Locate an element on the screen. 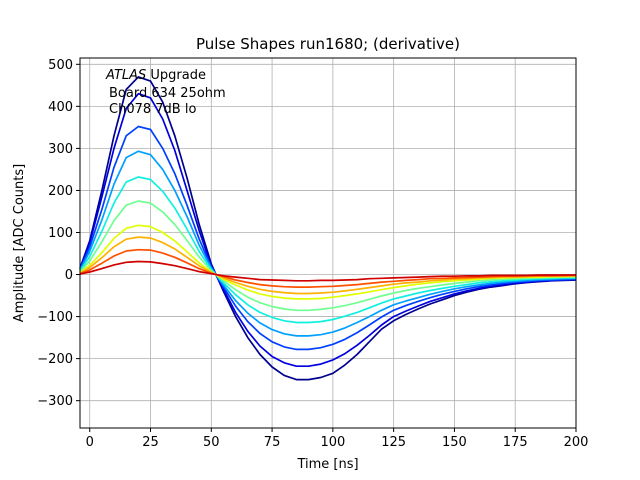  y-axis-title: Amplitude [ADC Counts] is located at coordinates (19, 243).